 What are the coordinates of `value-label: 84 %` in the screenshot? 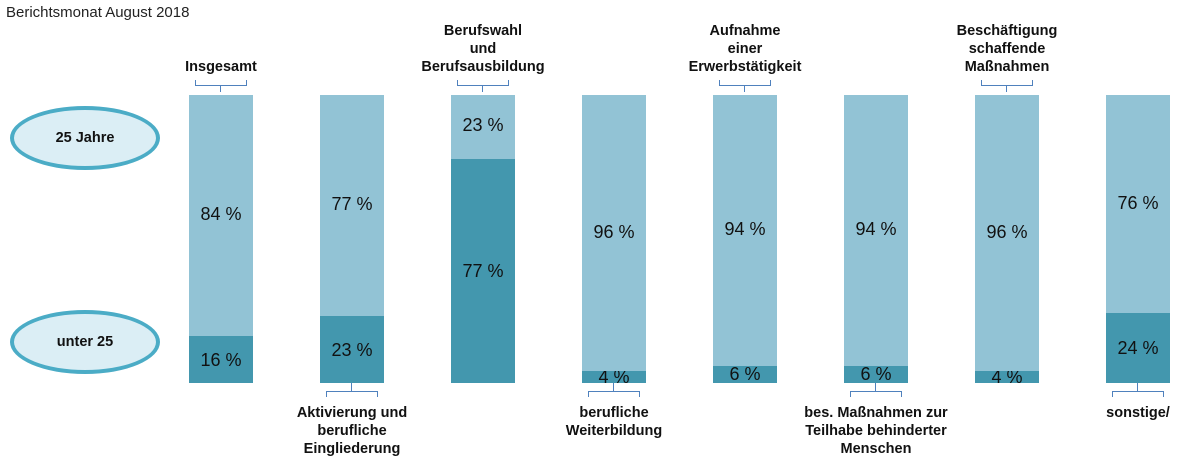 It's located at (221, 214).